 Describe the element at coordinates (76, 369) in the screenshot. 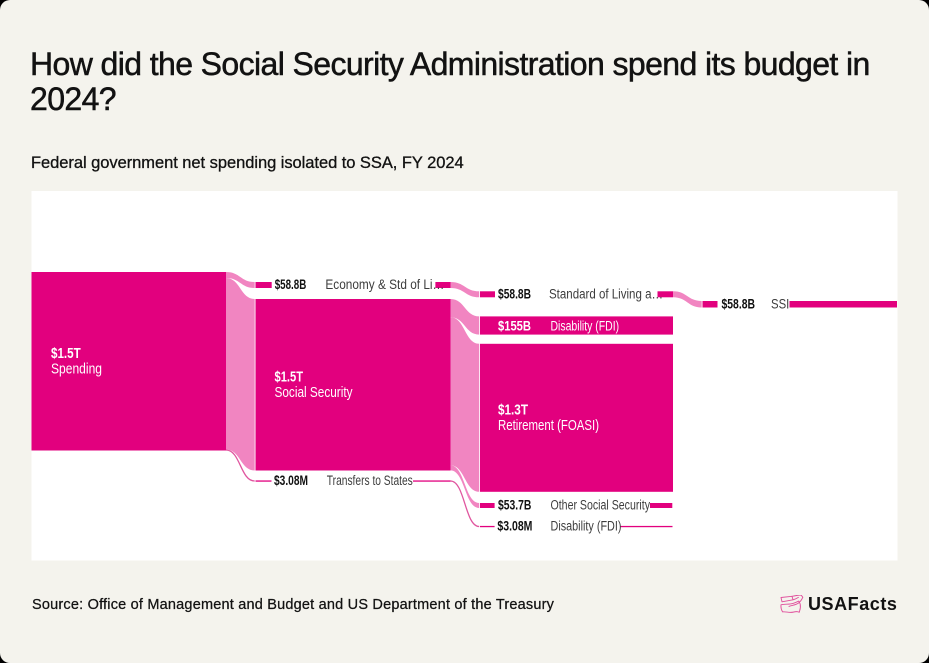

I see `svg-text: Spending` at that location.